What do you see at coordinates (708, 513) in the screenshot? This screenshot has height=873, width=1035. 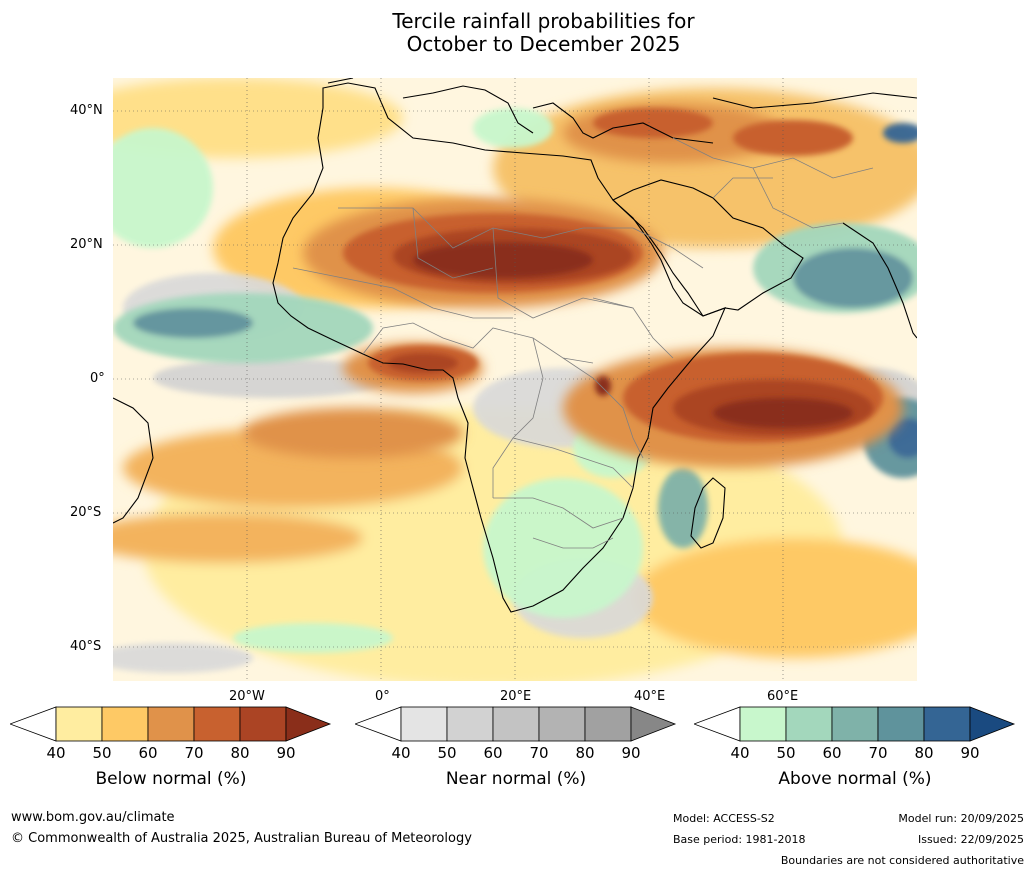 I see `madagascar-coastline` at bounding box center [708, 513].